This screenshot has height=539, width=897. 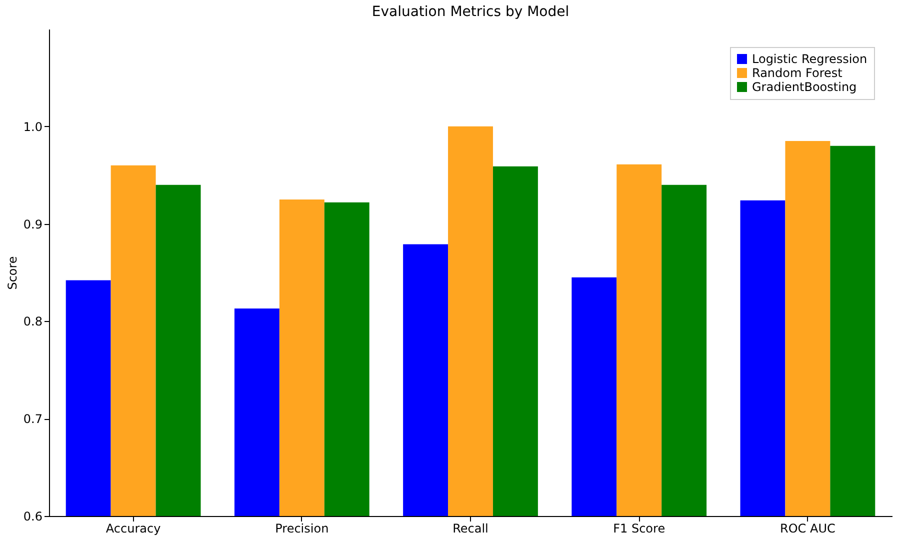 What do you see at coordinates (639, 529) in the screenshot?
I see `x-tick-label: F1 Score` at bounding box center [639, 529].